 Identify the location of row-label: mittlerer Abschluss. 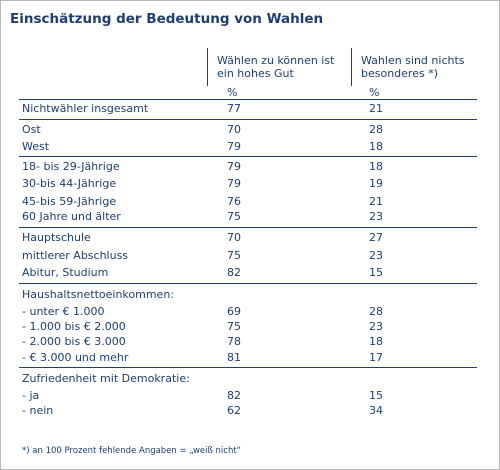
(75, 255).